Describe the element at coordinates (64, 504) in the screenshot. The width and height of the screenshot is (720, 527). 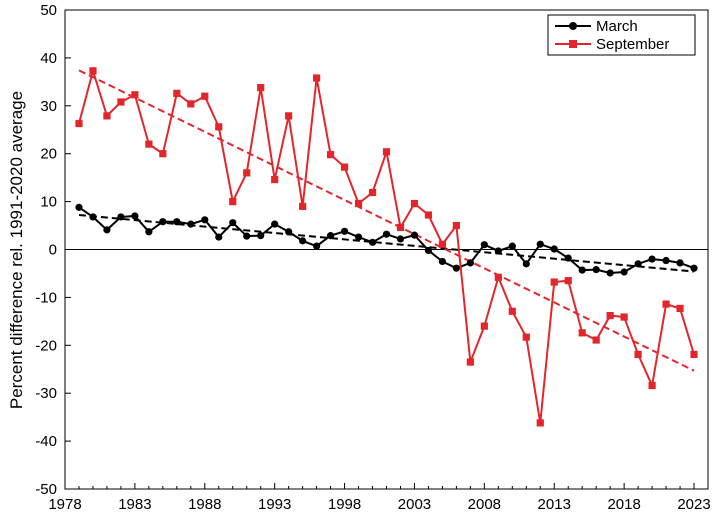
I see `x-tick-label: 1978` at that location.